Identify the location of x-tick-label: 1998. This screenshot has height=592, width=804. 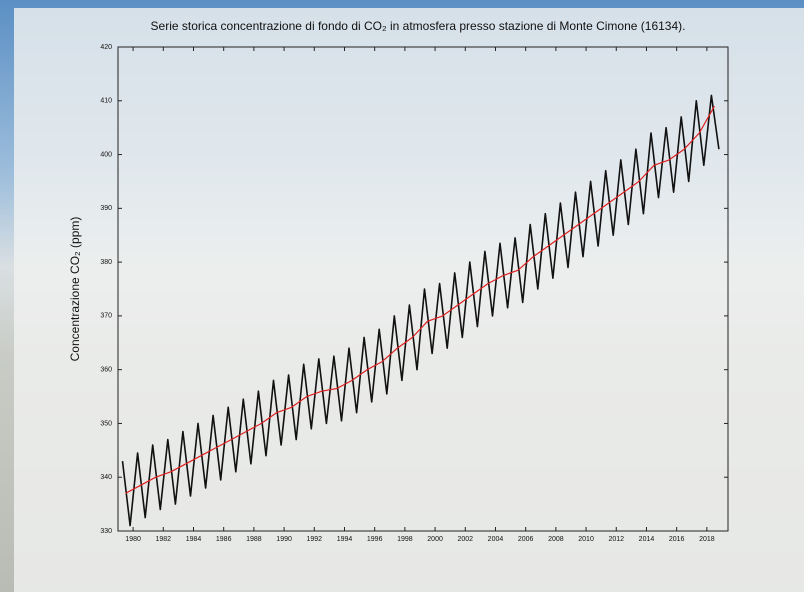
(405, 539).